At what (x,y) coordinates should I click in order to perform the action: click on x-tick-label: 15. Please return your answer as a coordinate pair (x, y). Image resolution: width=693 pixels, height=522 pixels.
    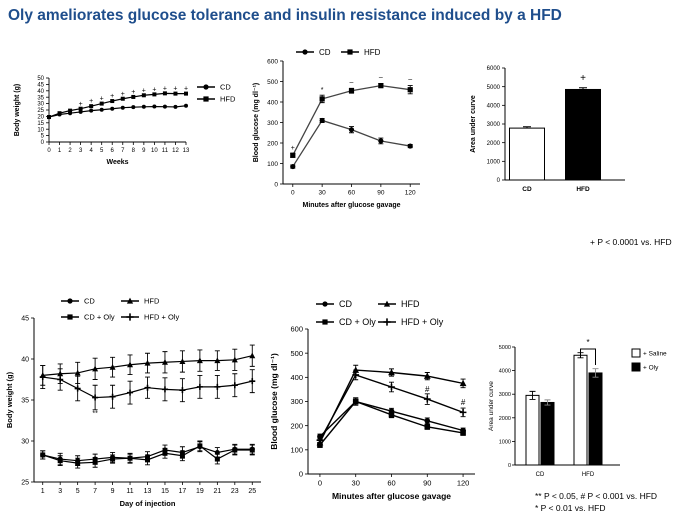
    Looking at the image, I should click on (165, 491).